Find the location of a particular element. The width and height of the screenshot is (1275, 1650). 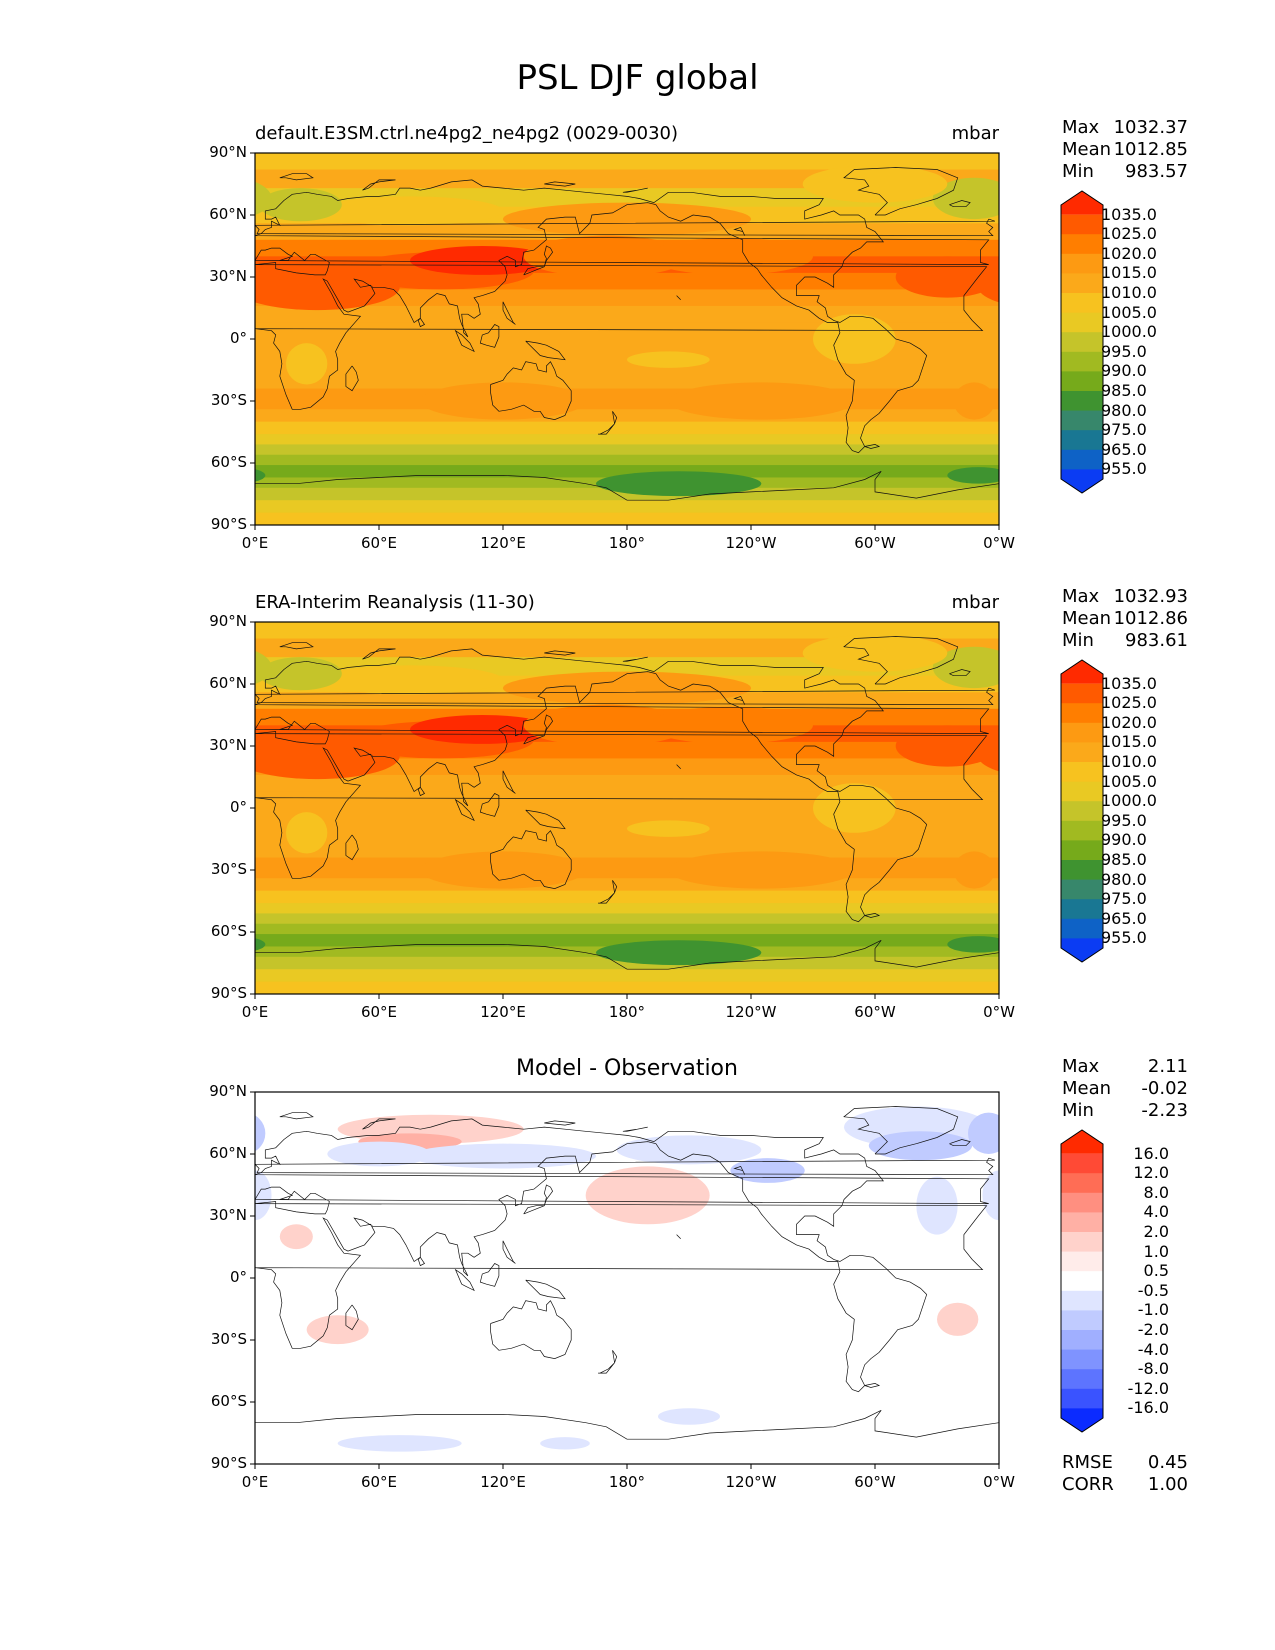

stat-row: Min -2.23 is located at coordinates (1125, 1111).